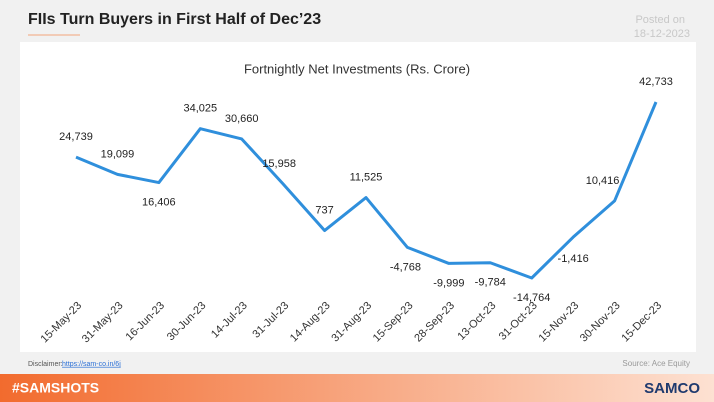  Describe the element at coordinates (656, 82) in the screenshot. I see `data-label: 42,733` at that location.